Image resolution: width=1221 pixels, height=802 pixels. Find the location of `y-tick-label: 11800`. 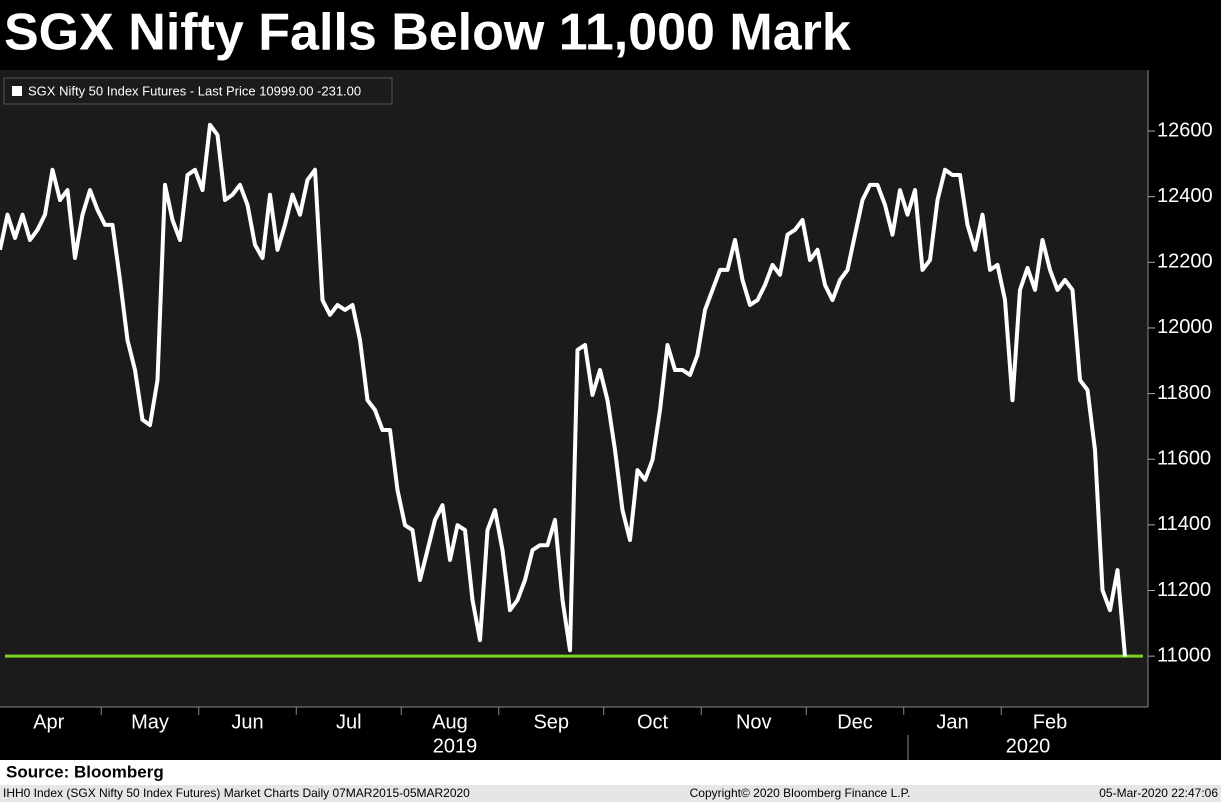

y-tick-label: 11800 is located at coordinates (1184, 393).